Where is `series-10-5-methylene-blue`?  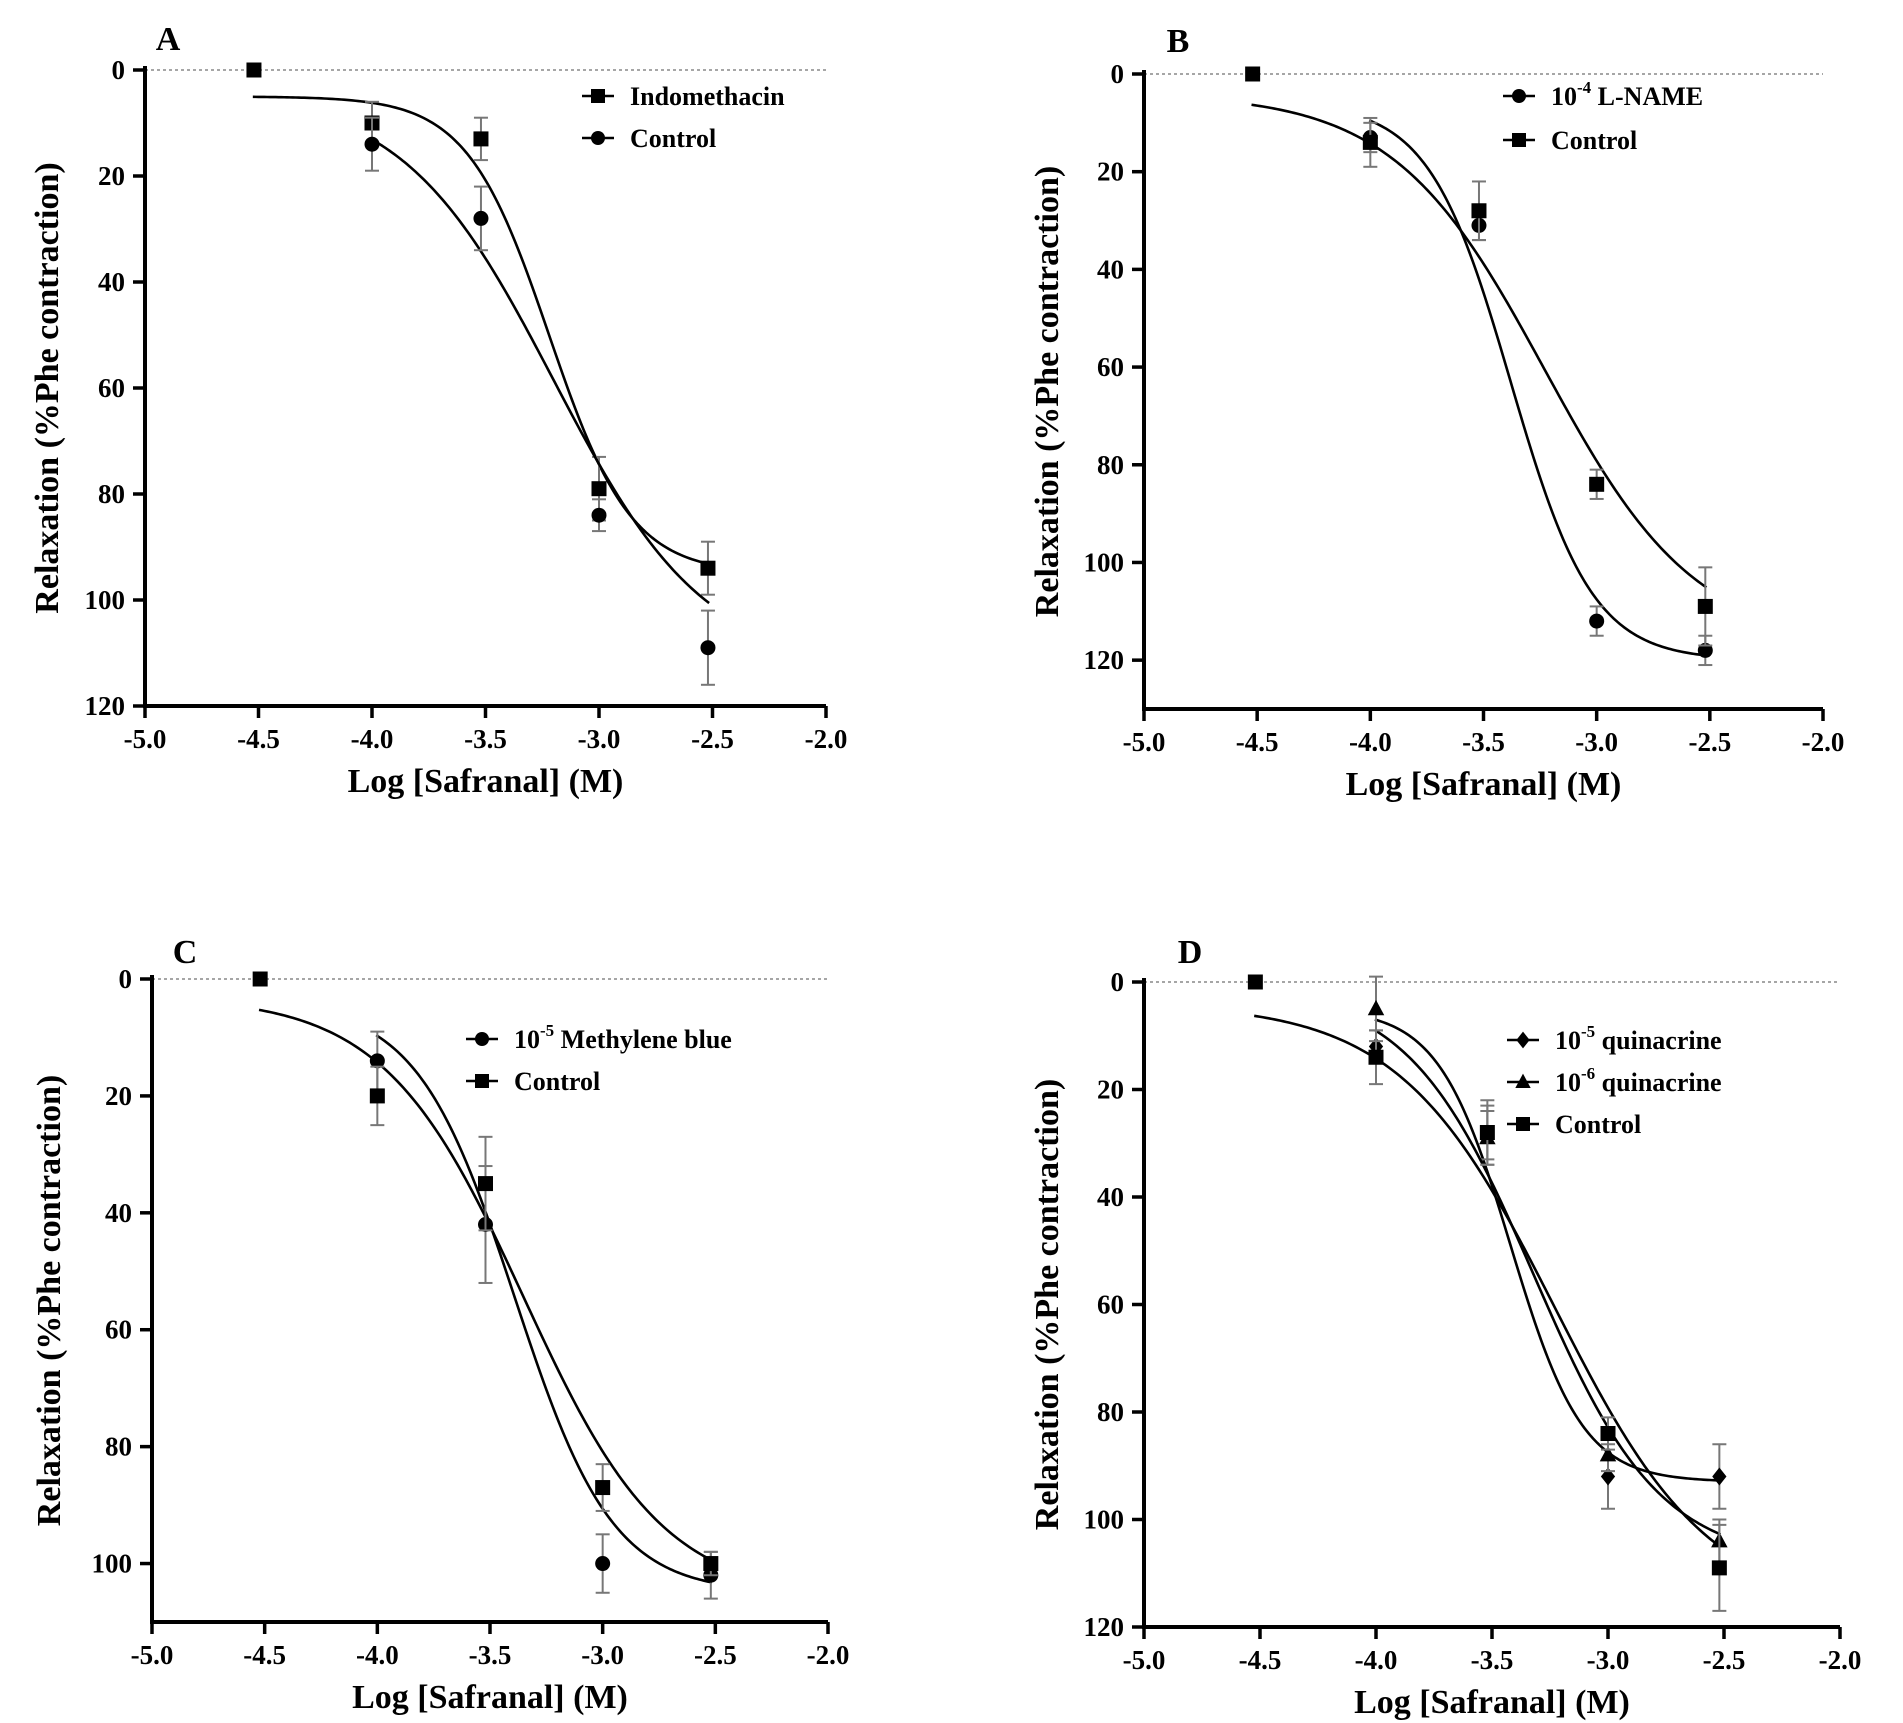
series-10-5-methylene-blue is located at coordinates (544, 1315).